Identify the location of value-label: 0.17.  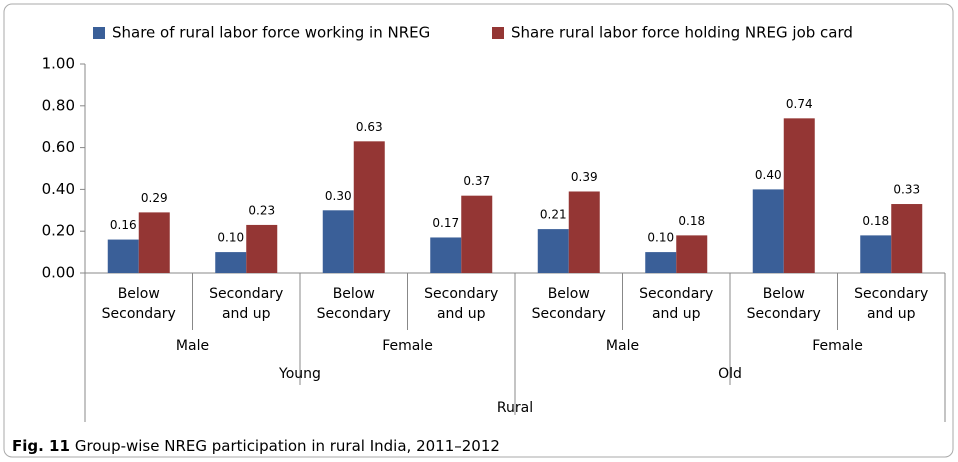
(445, 223).